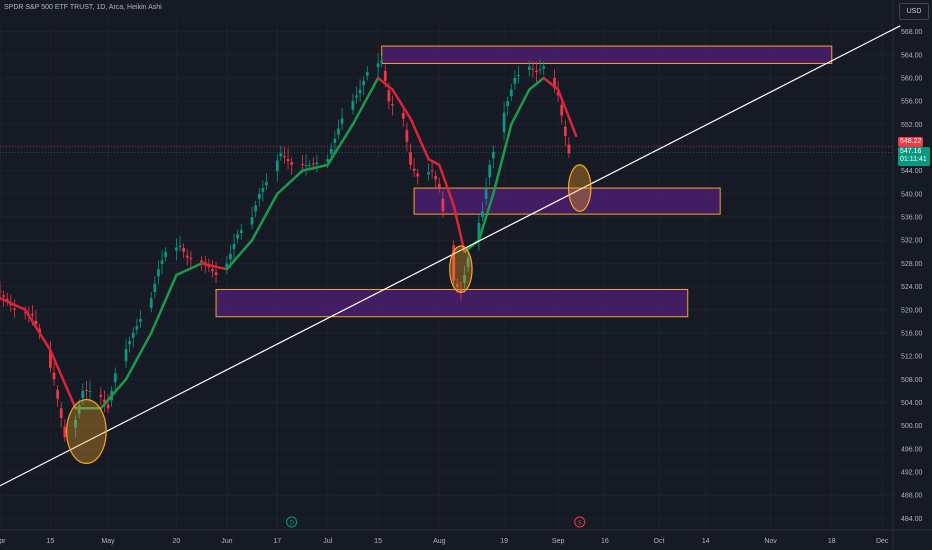 This screenshot has height=550, width=932. Describe the element at coordinates (912, 102) in the screenshot. I see `y-tick-label: 556.00` at that location.